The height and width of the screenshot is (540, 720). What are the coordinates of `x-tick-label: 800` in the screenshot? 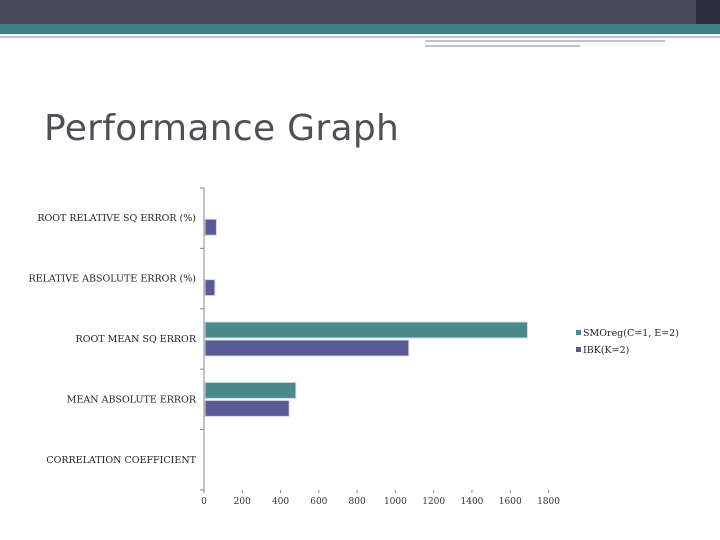 It's located at (357, 502).